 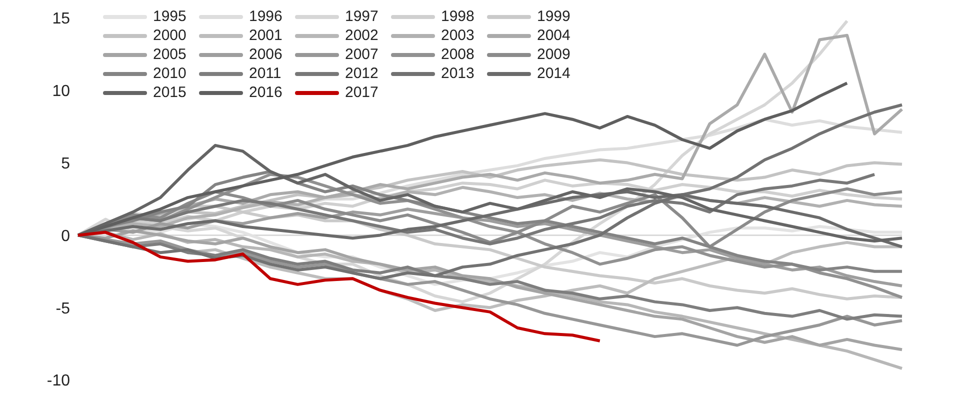 What do you see at coordinates (553, 54) in the screenshot?
I see `legend-label: 2009` at bounding box center [553, 54].